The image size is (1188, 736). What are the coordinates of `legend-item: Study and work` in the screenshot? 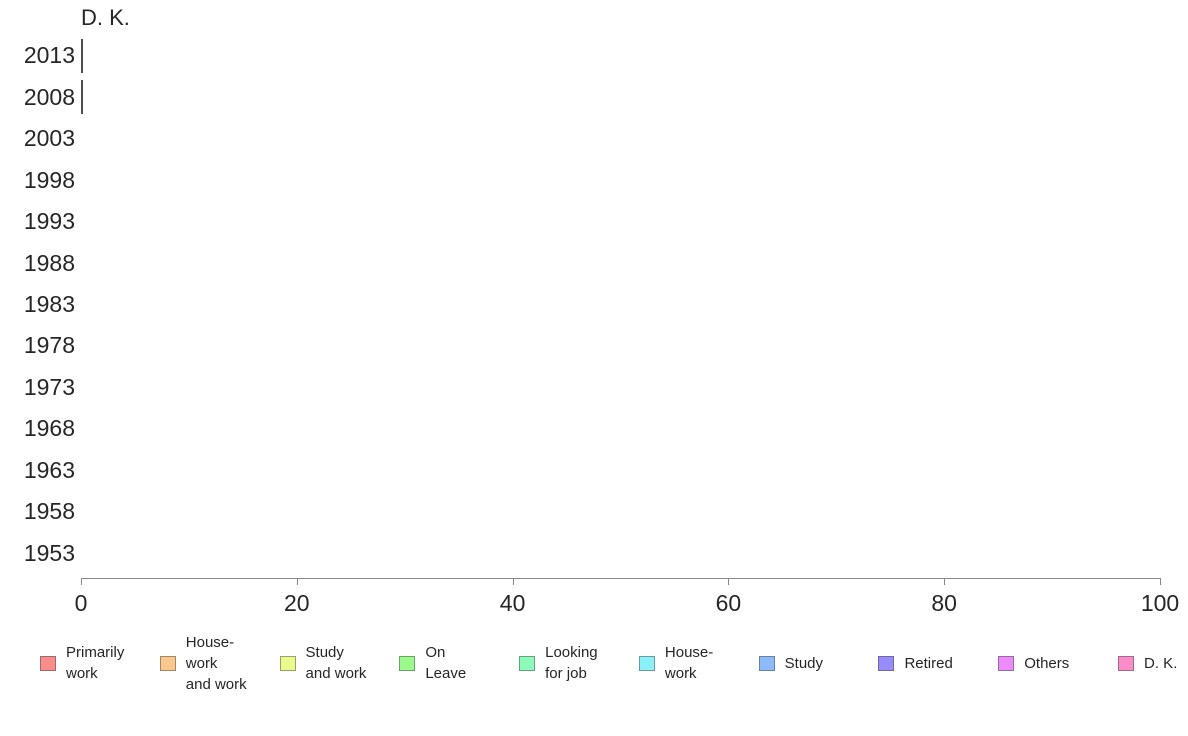 It's located at (323, 663).